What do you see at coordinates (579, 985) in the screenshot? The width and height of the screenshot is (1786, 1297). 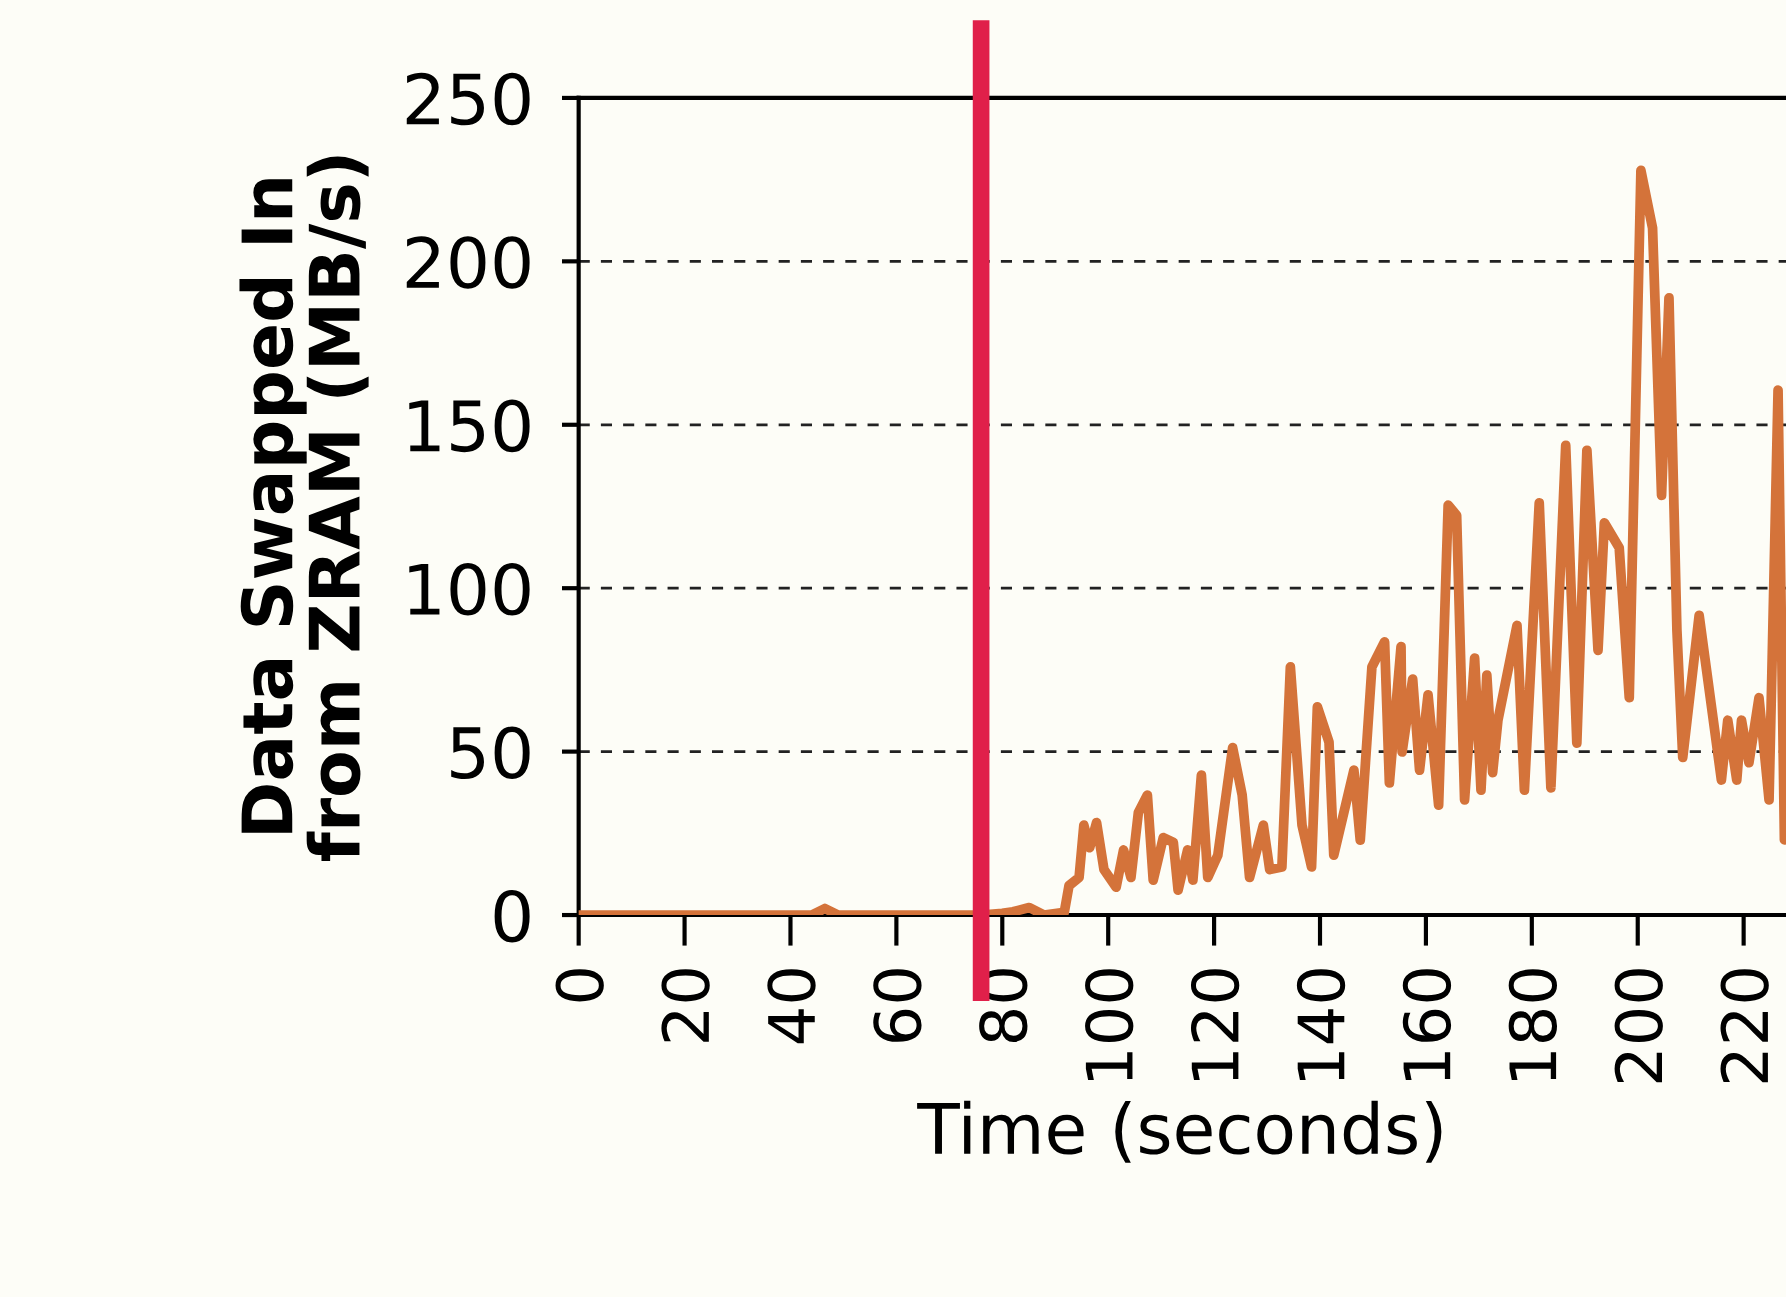 I see `x-tick-label: 0` at bounding box center [579, 985].